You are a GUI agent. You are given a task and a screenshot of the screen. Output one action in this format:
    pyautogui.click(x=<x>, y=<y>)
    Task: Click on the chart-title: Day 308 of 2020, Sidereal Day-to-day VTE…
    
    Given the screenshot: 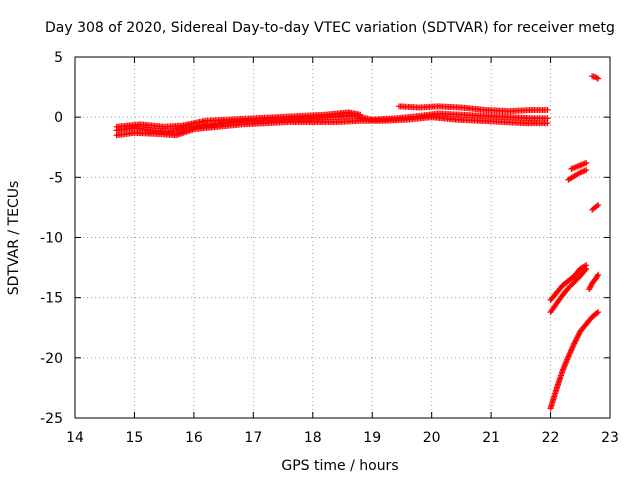 What is the action you would take?
    pyautogui.click(x=330, y=28)
    